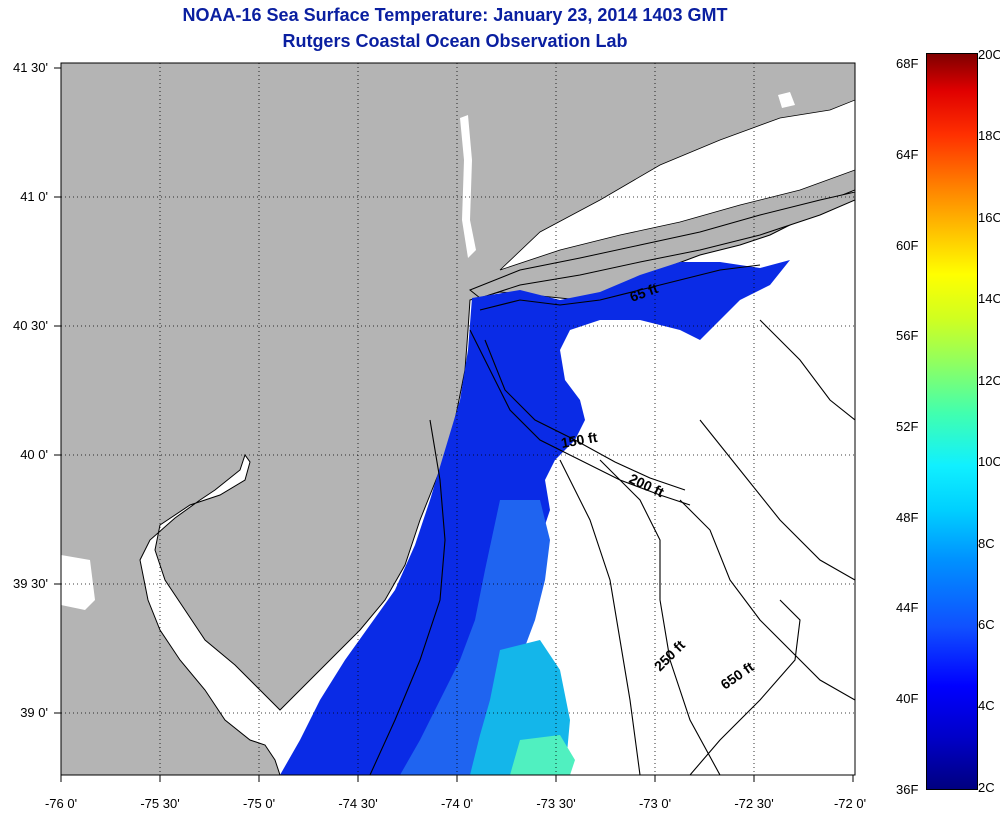  Describe the element at coordinates (989, 461) in the screenshot. I see `colorbar-label-c: 10C` at that location.